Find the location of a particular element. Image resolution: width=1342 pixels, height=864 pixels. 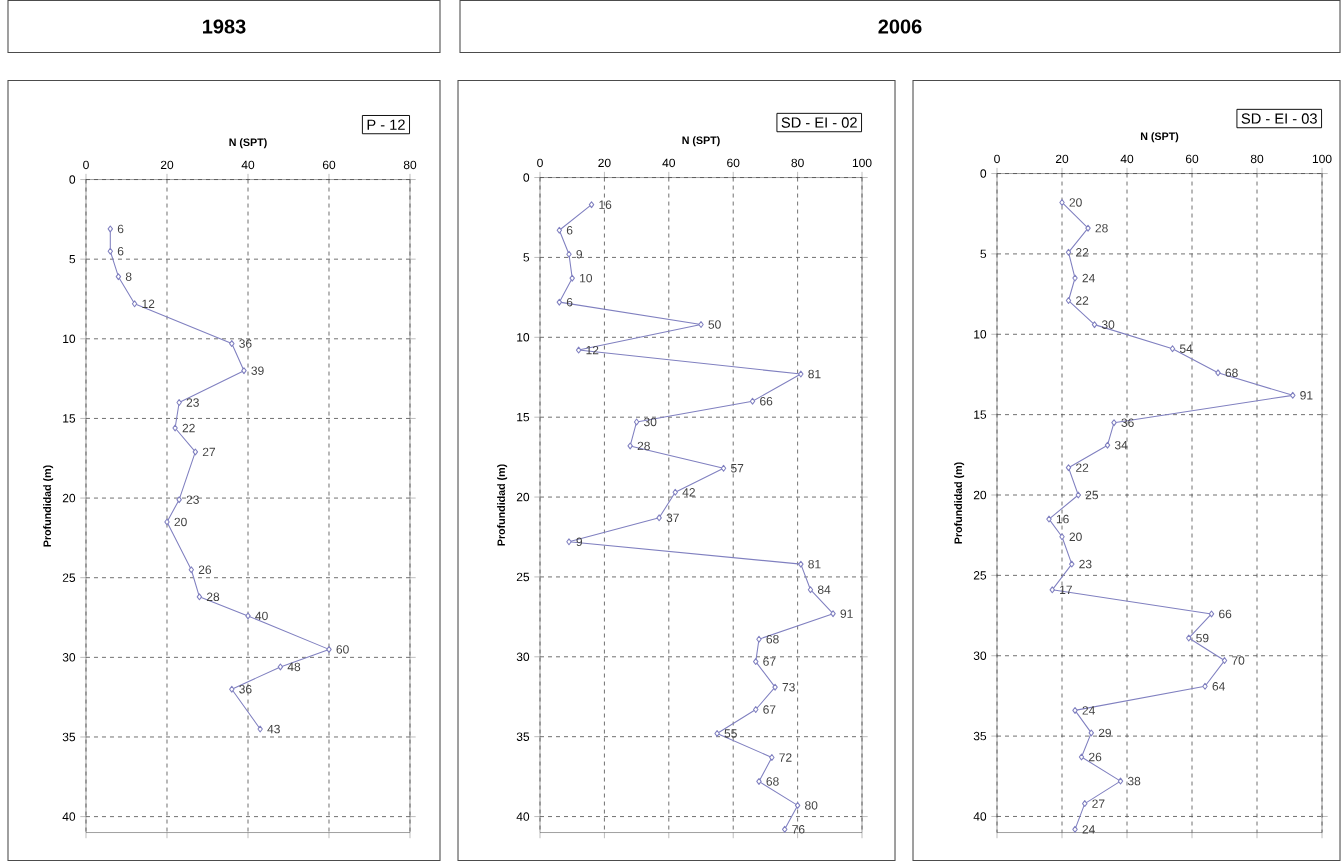

data-label: 40 is located at coordinates (261, 616).